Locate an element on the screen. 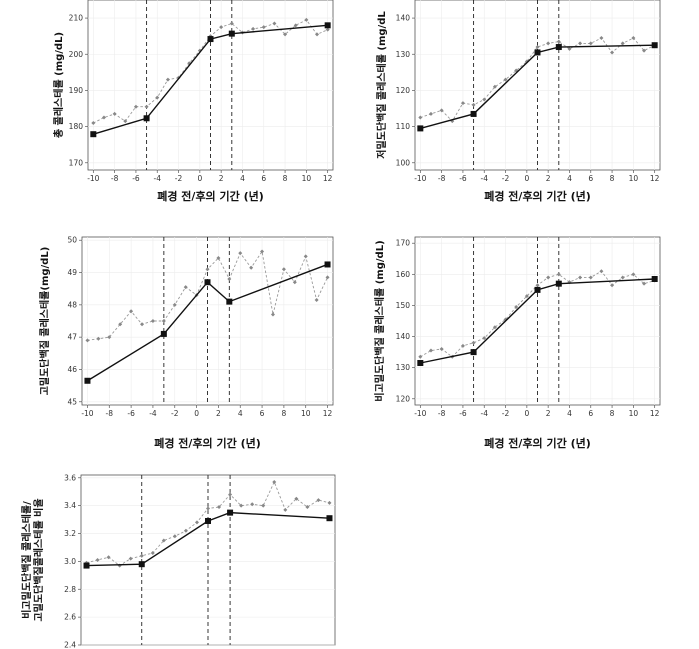 This screenshot has width=699, height=649. y-axis-label: 고밀도단백질 콜레스테롤(mg/dL) is located at coordinates (44, 321).